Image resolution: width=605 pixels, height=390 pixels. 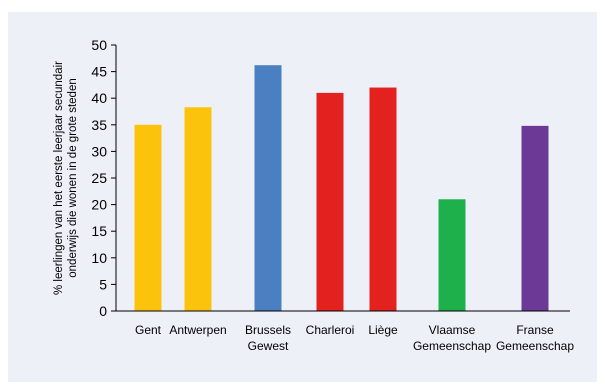 I want to click on y-tick-label: 30, so click(x=99, y=151).